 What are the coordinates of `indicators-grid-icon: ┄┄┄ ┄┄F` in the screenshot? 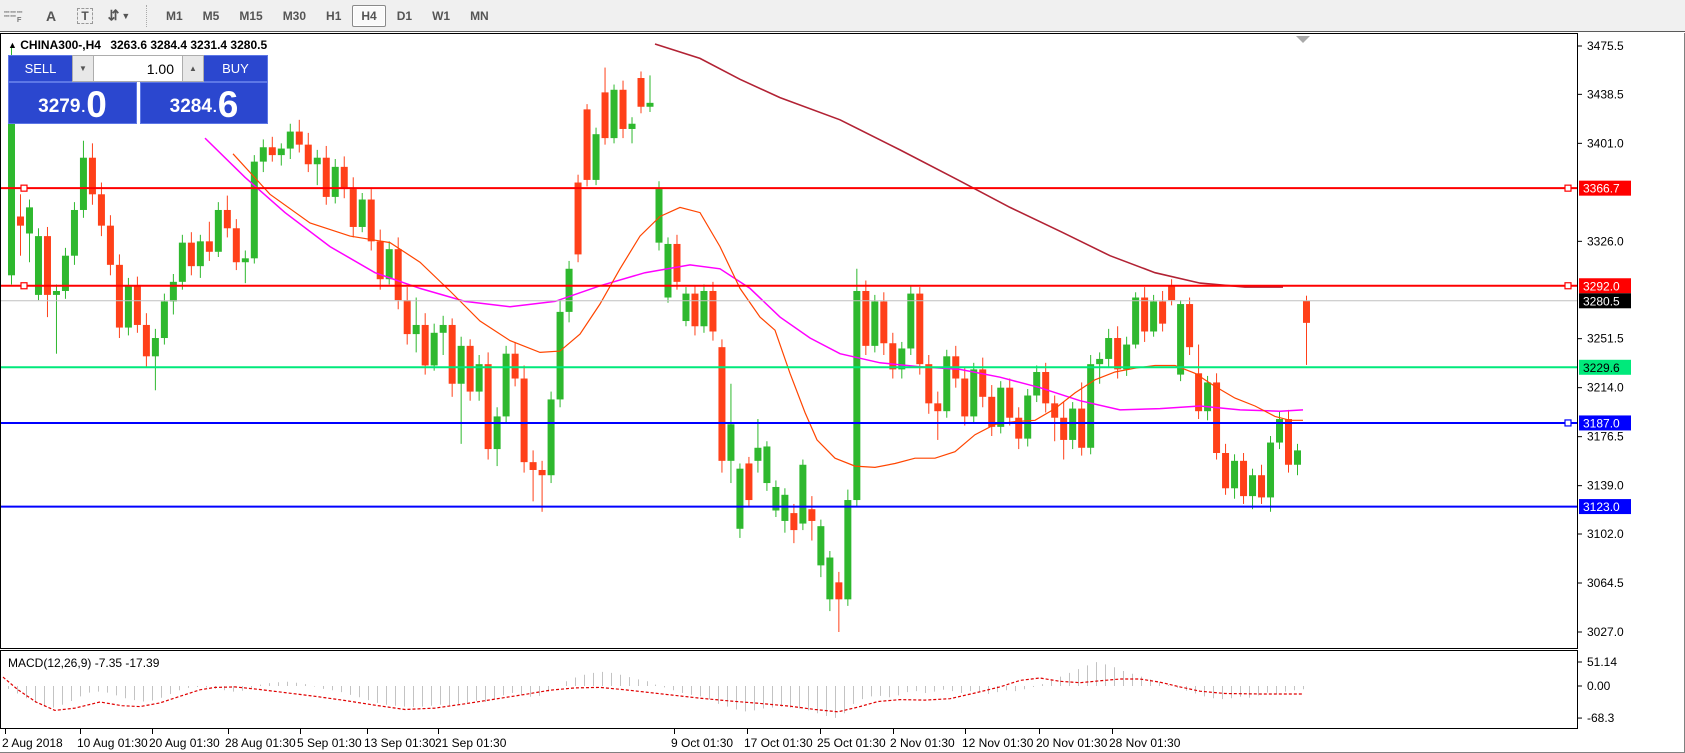 It's located at (17, 16).